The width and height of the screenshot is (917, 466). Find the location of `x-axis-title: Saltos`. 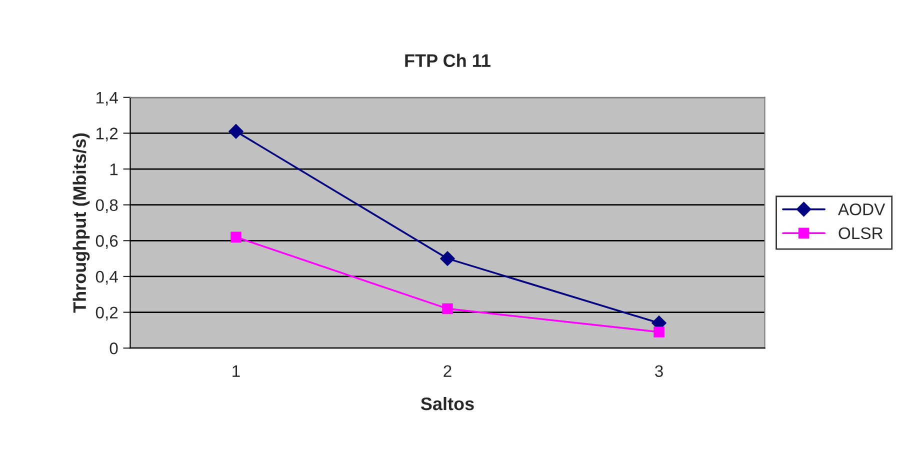

x-axis-title: Saltos is located at coordinates (447, 403).